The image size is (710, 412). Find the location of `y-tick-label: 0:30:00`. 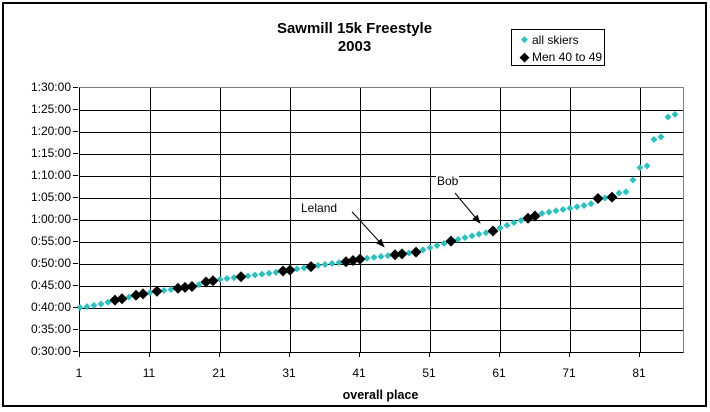

y-tick-label: 0:30:00 is located at coordinates (50, 351).